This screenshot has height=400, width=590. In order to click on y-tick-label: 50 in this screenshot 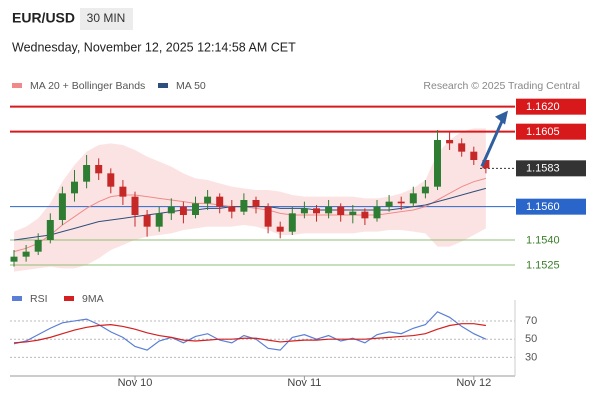, I will do `click(531, 339)`.